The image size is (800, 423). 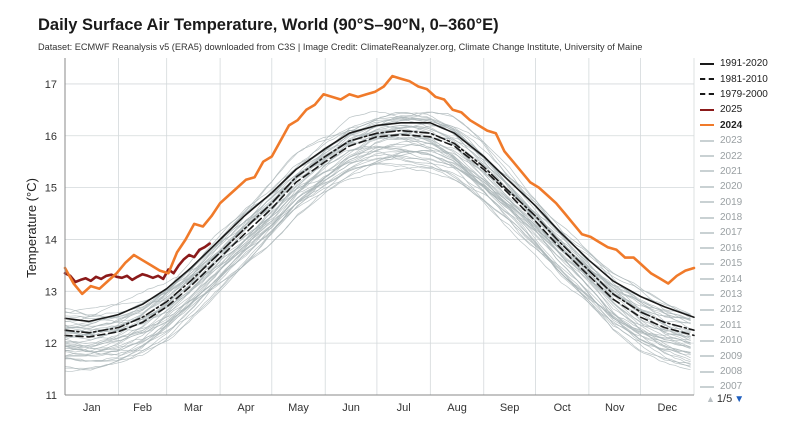 What do you see at coordinates (748, 248) in the screenshot?
I see `legend-item-2016: 2016` at bounding box center [748, 248].